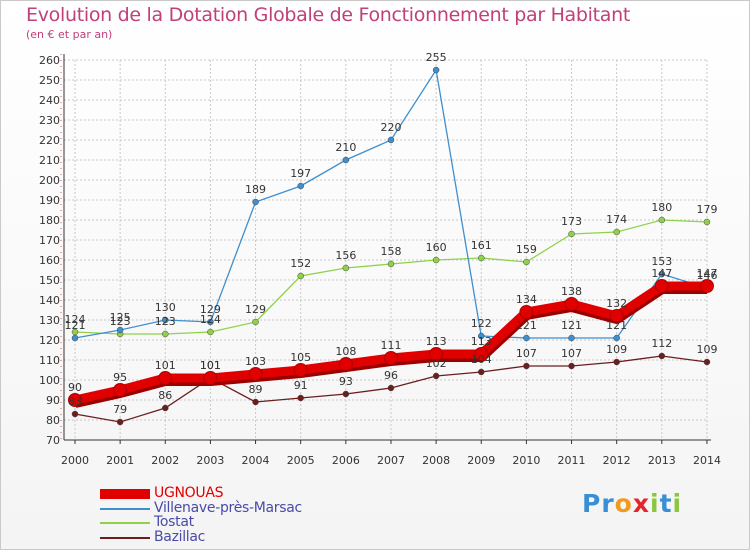  Describe the element at coordinates (706, 275) in the screenshot. I see `data-label: 146` at that location.